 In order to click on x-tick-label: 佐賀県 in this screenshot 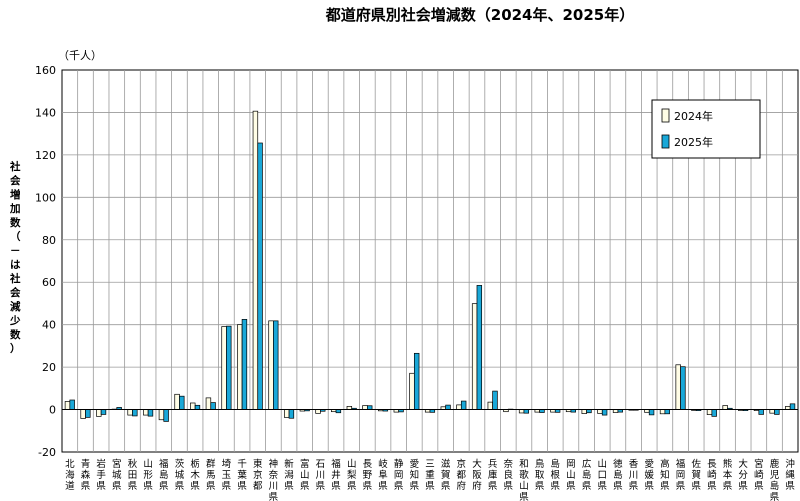, I will do `click(696, 475)`.